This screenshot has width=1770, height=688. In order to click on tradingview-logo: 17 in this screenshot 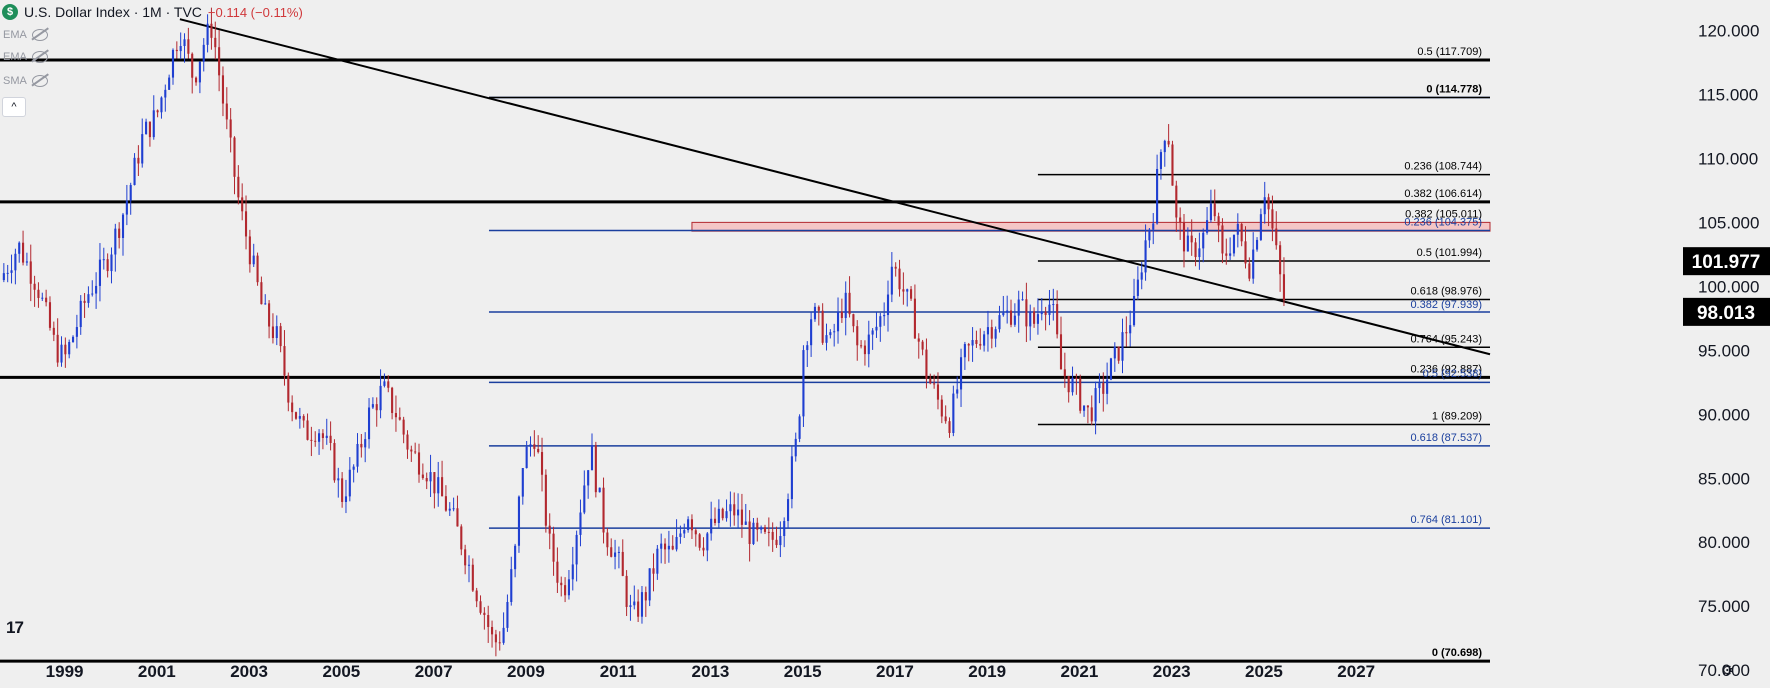, I will do `click(15, 627)`.